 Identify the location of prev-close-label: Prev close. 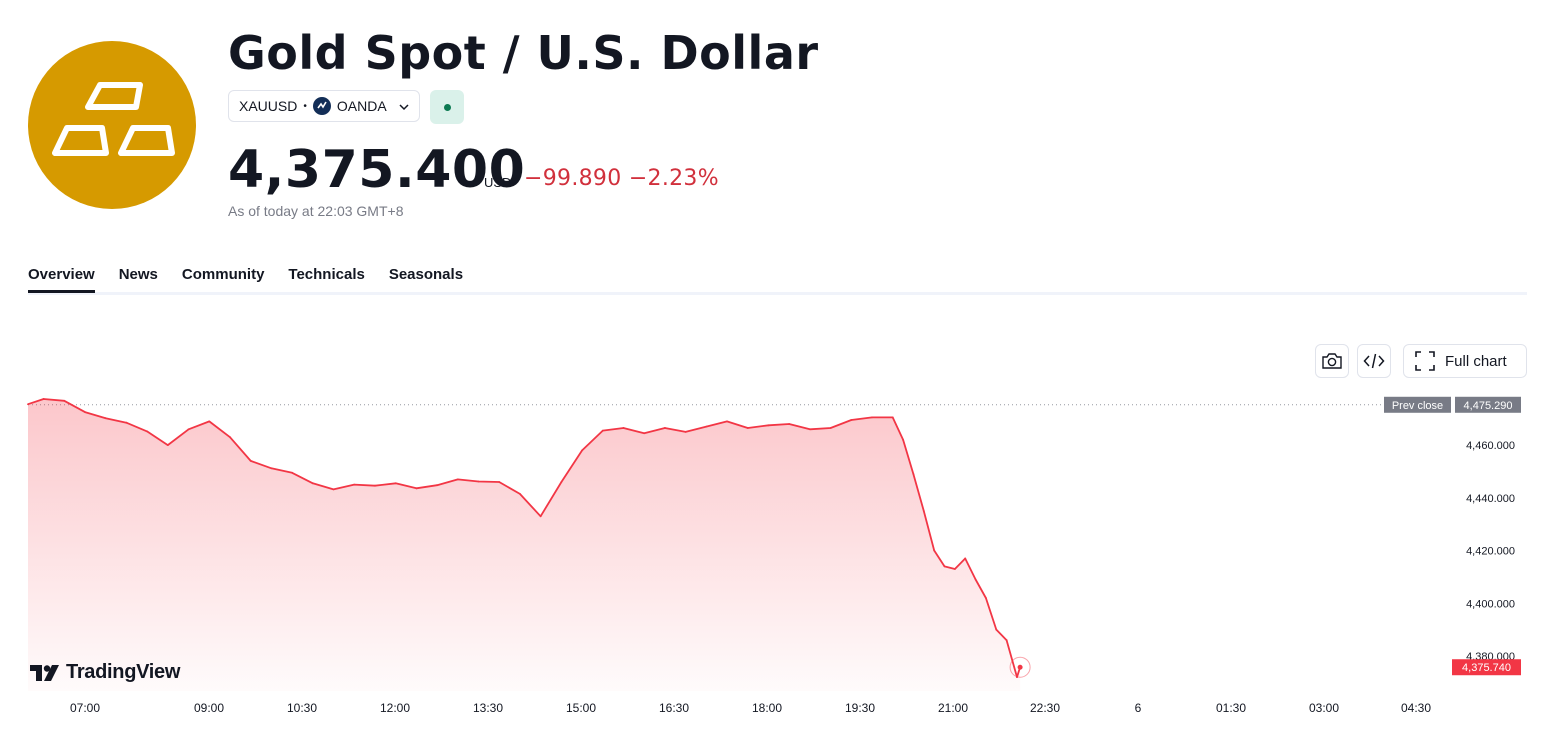
(1417, 406).